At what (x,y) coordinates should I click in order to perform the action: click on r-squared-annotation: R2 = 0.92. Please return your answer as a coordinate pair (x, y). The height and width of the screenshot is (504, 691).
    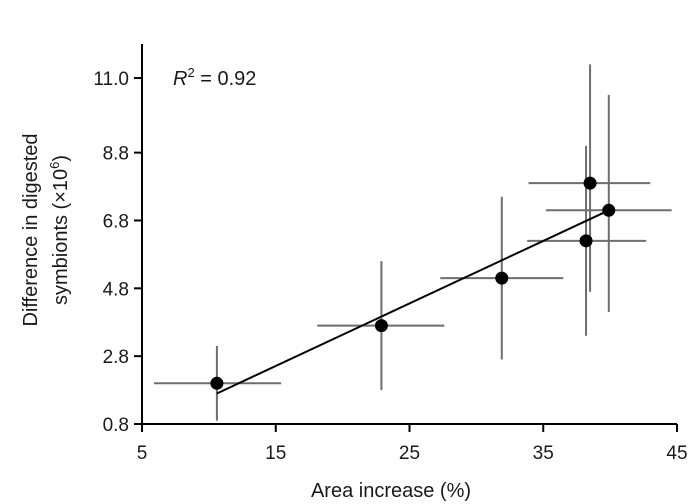
    Looking at the image, I should click on (214, 77).